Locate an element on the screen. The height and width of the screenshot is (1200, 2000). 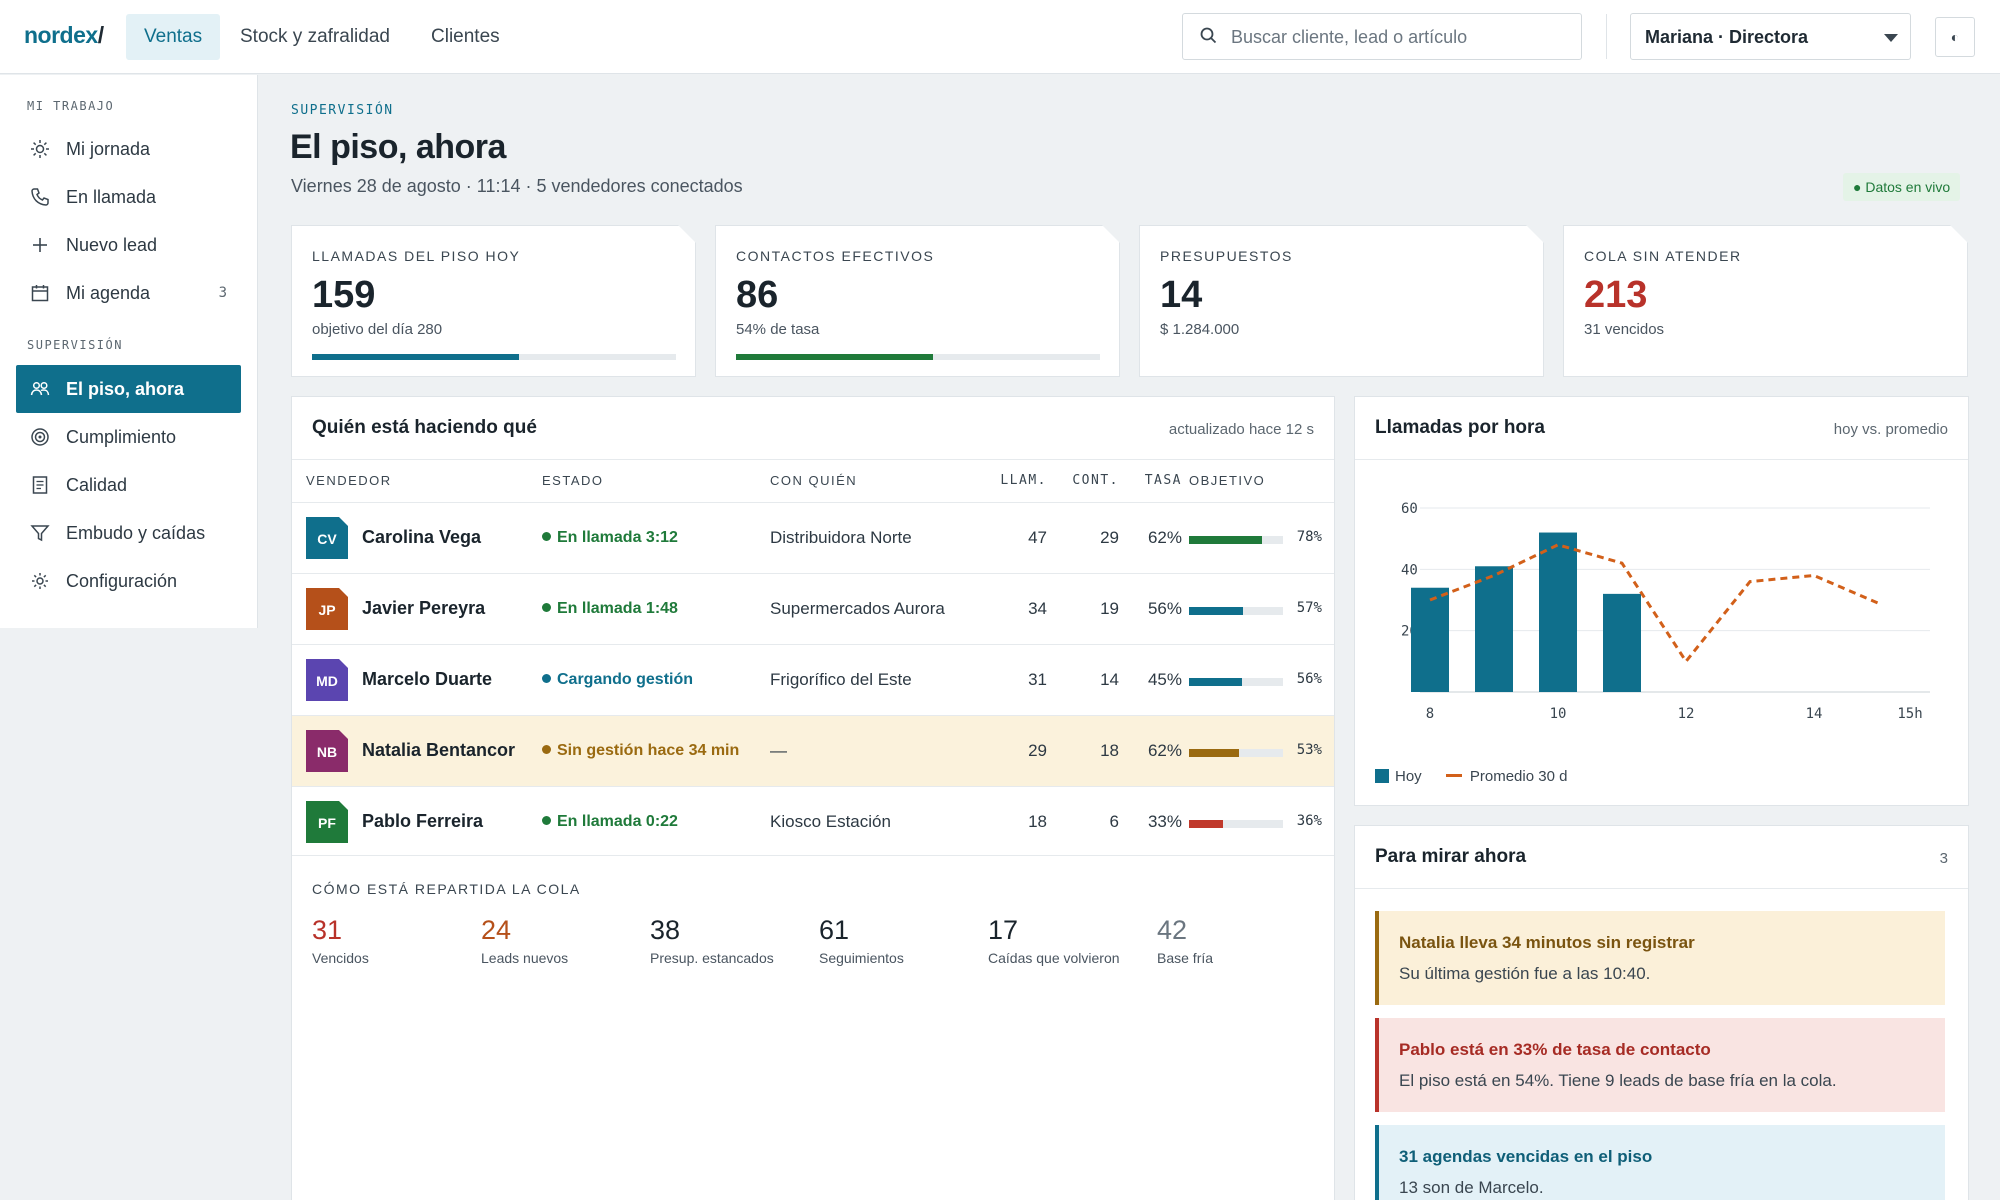
alert-title: 31 agendas vencidas en el piso is located at coordinates (1526, 1156).